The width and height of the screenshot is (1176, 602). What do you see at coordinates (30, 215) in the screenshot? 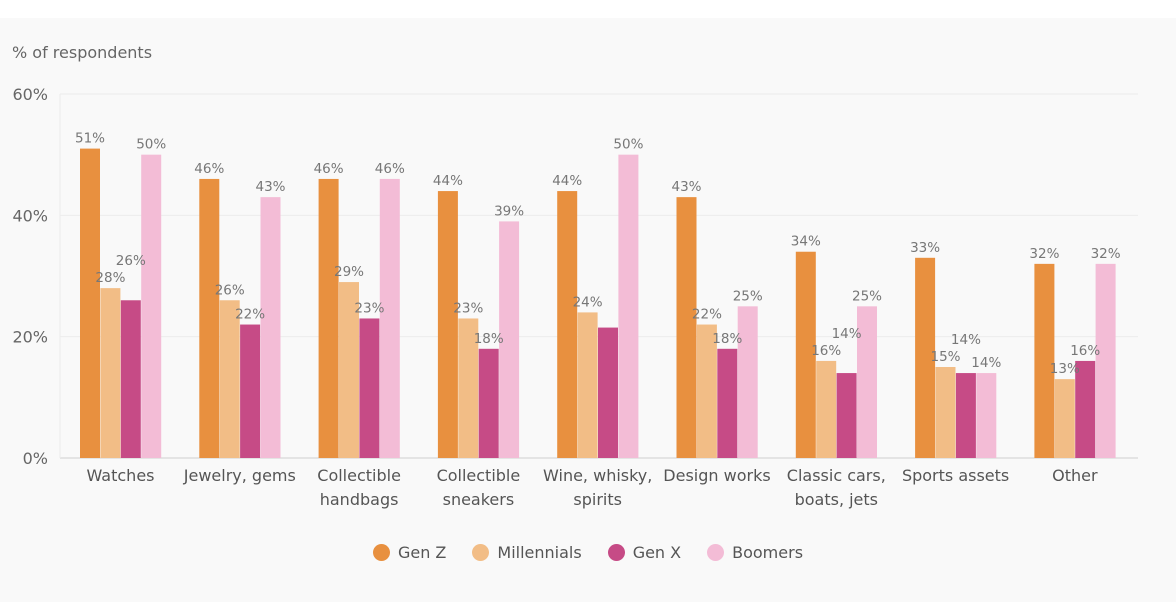
I see `y-tick-label: 40%` at bounding box center [30, 215].